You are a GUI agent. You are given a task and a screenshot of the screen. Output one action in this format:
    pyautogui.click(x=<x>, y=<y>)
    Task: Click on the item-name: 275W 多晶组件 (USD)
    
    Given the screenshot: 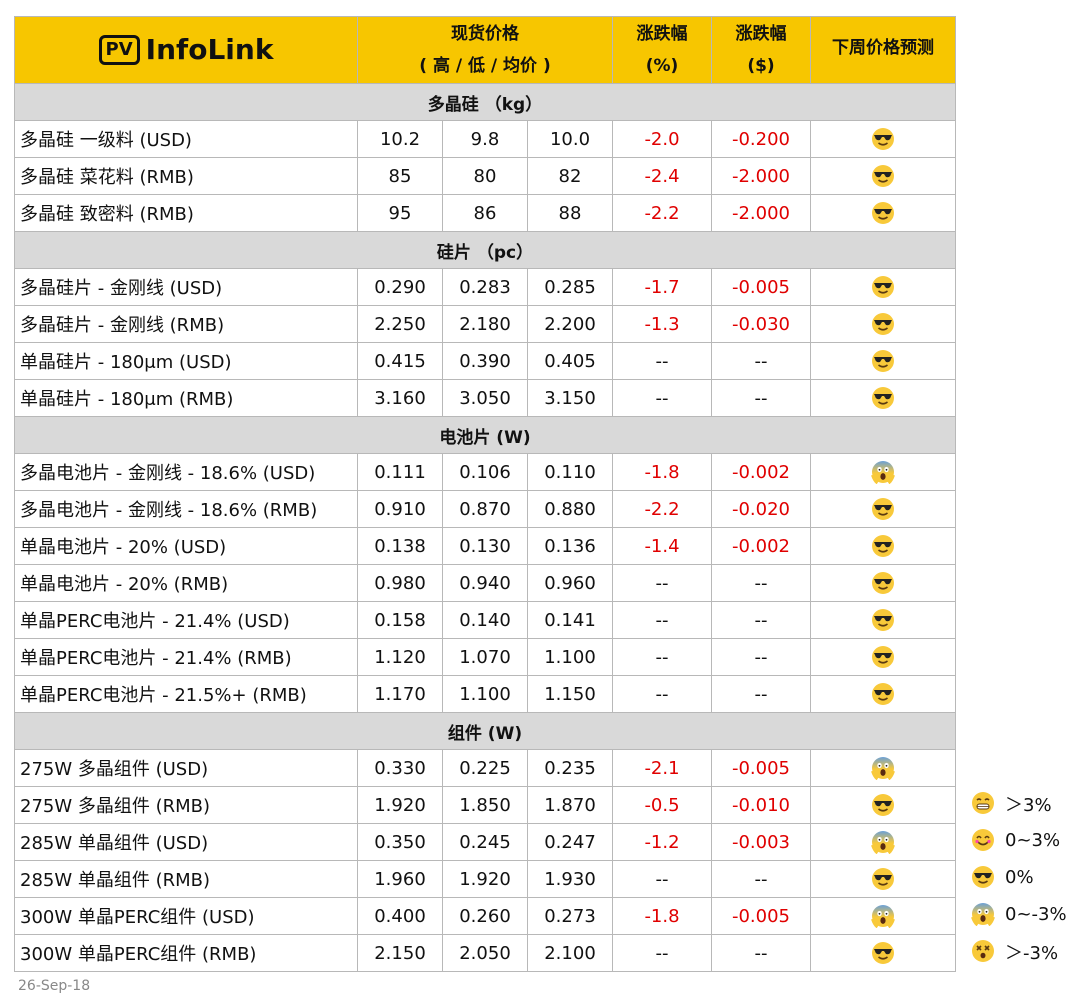 What is the action you would take?
    pyautogui.click(x=186, y=768)
    